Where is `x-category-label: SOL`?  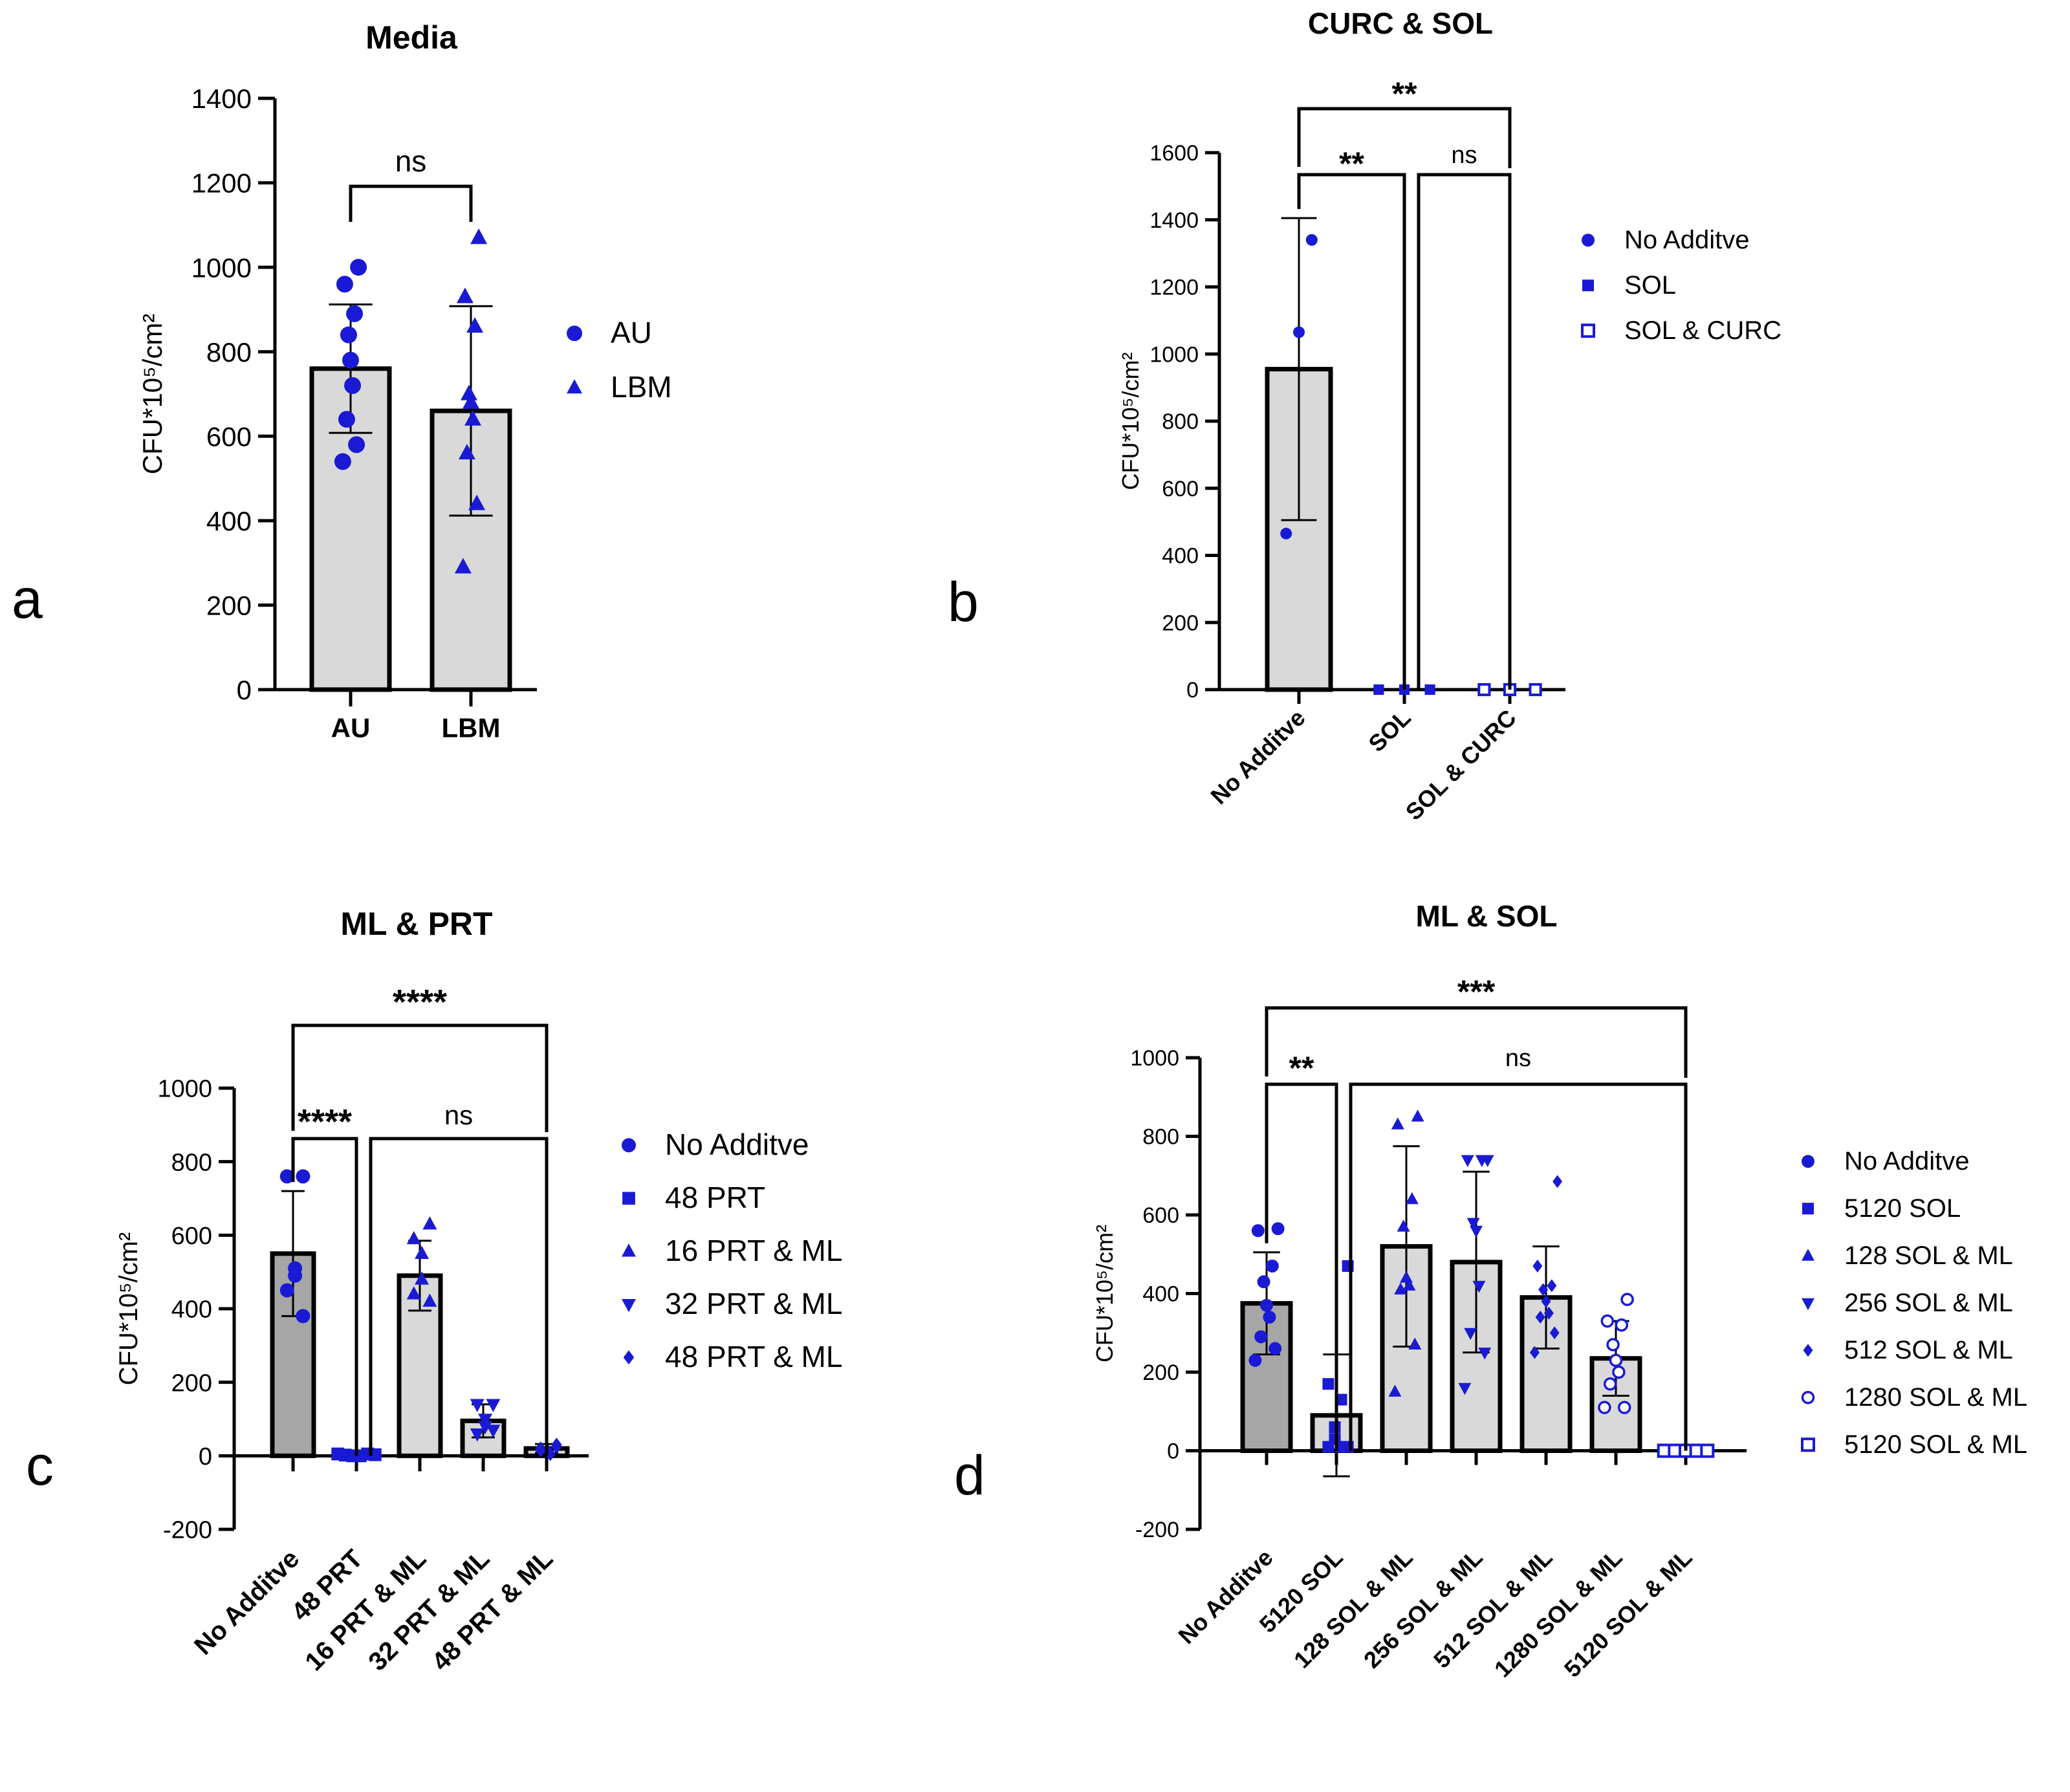 x-category-label: SOL is located at coordinates (1389, 731).